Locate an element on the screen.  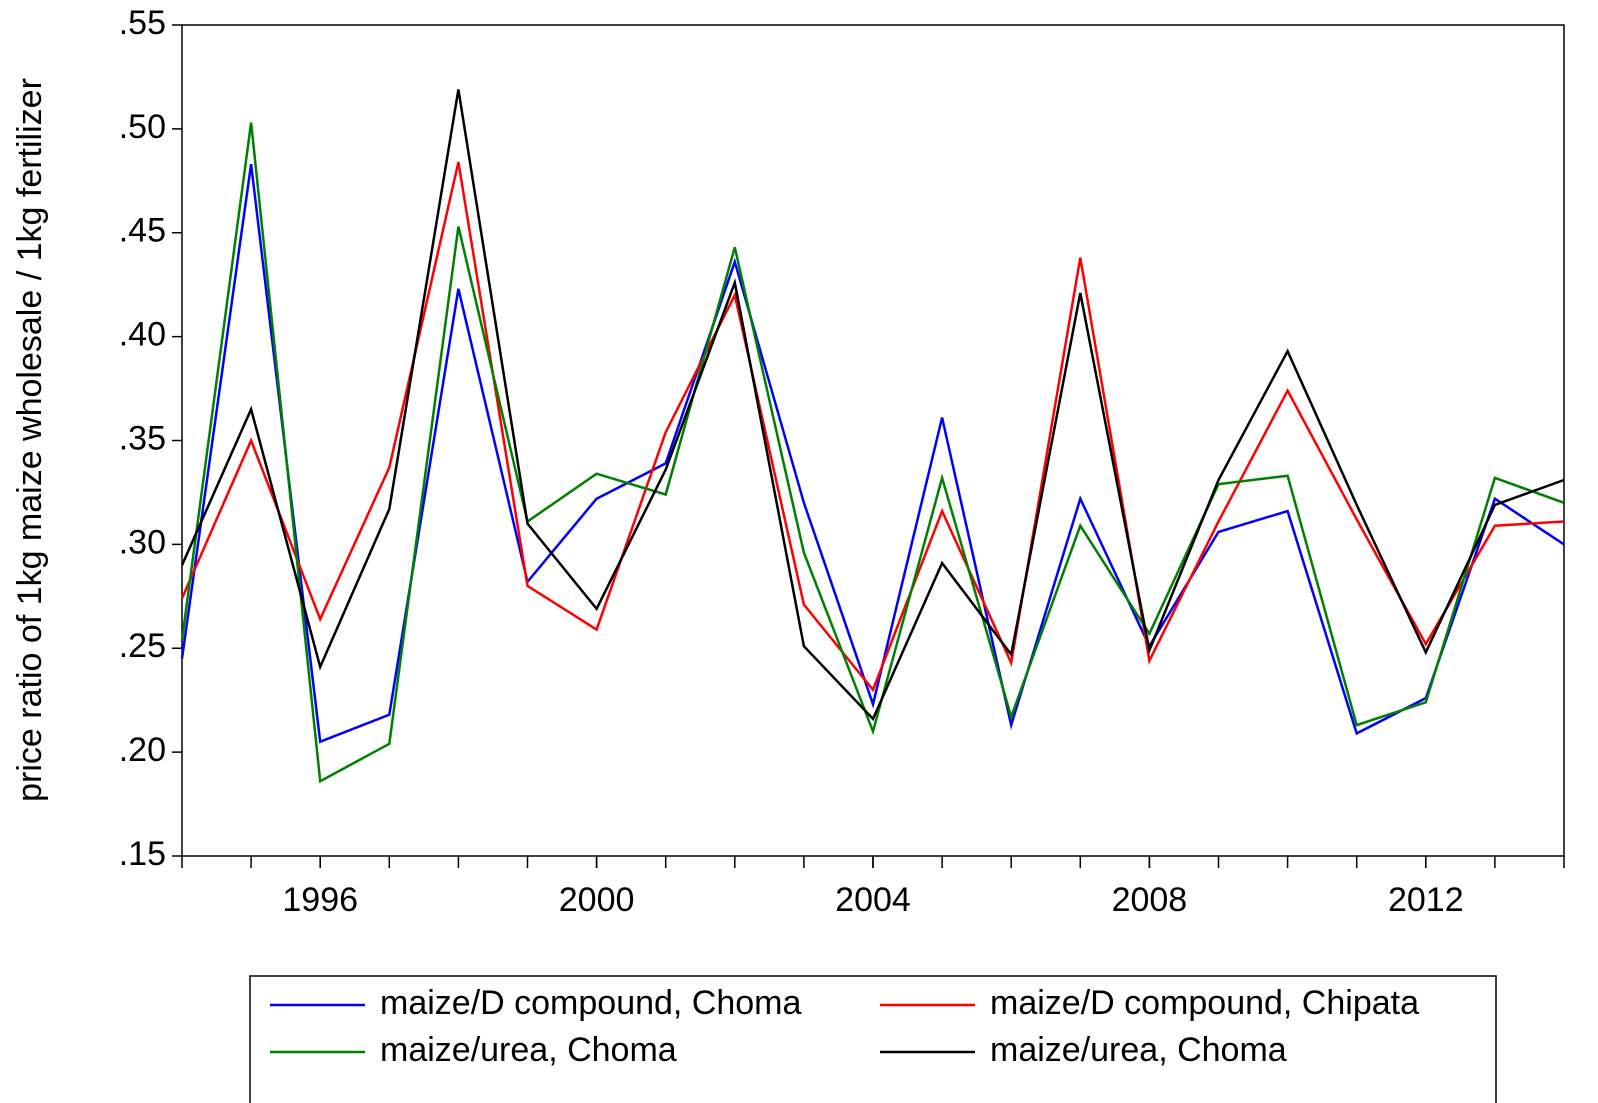
legend-label: maize/D compound, Chipata is located at coordinates (1204, 1003).